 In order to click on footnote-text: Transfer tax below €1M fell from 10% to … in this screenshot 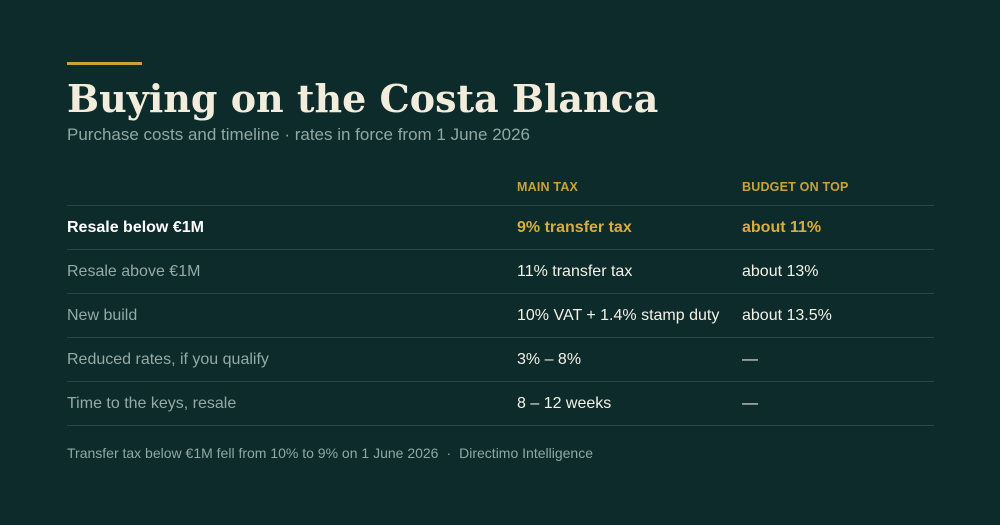, I will do `click(253, 453)`.